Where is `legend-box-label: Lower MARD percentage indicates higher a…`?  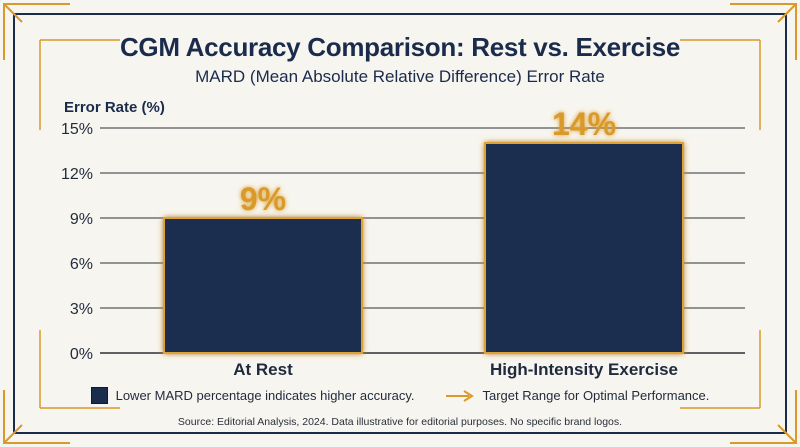 legend-box-label: Lower MARD percentage indicates higher a… is located at coordinates (265, 395).